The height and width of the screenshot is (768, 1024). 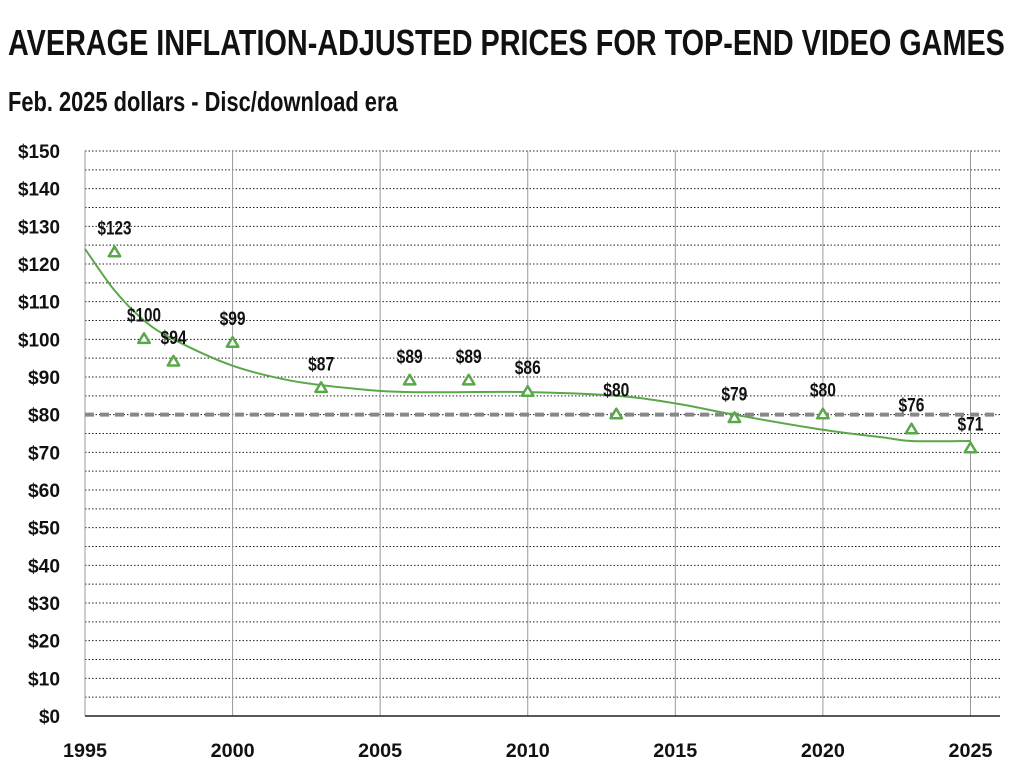 What do you see at coordinates (911, 406) in the screenshot?
I see `data-label-2023: $76` at bounding box center [911, 406].